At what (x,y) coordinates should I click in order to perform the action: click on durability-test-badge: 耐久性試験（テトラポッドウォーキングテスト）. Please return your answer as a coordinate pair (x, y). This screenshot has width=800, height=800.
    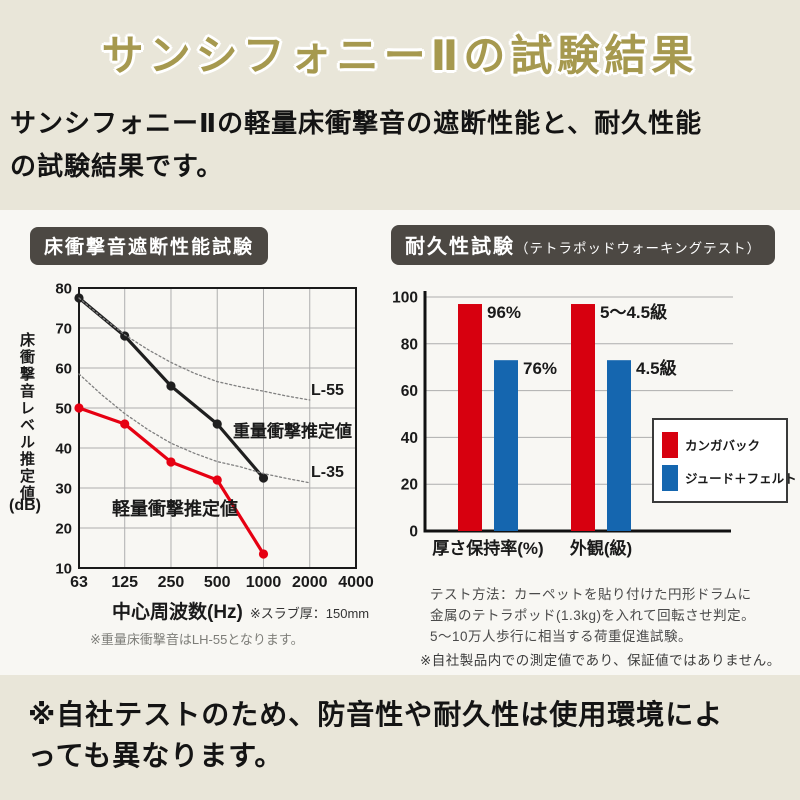
    Looking at the image, I should click on (583, 245).